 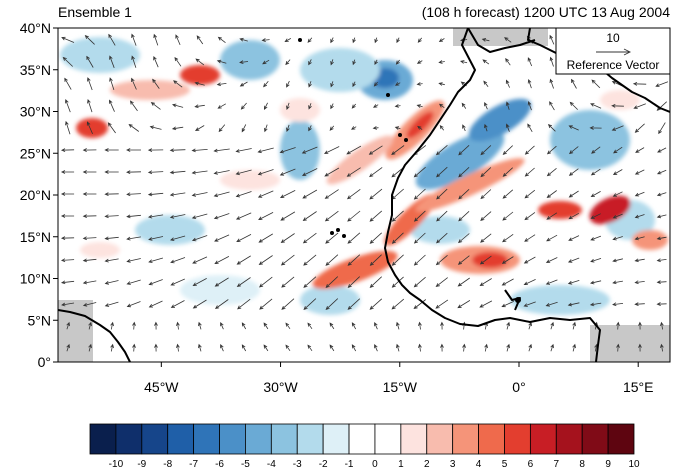 What do you see at coordinates (35, 112) in the screenshot?
I see `lat-tick-label: 30°N` at bounding box center [35, 112].